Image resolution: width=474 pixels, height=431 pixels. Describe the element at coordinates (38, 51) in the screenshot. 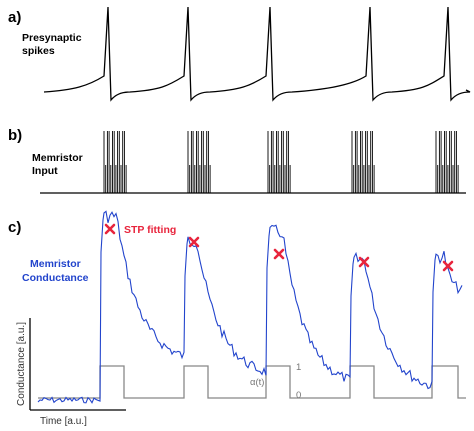

I see `presynaptic-label-line2: spikes` at that location.